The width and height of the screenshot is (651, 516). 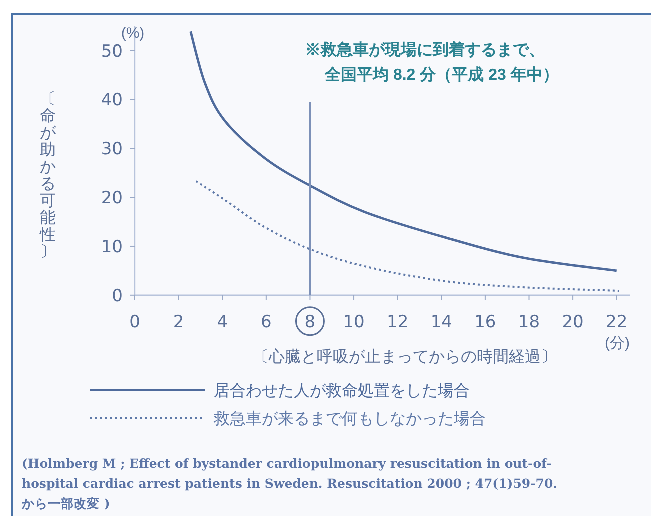 What do you see at coordinates (310, 322) in the screenshot?
I see `x-tick-label: 8` at bounding box center [310, 322].